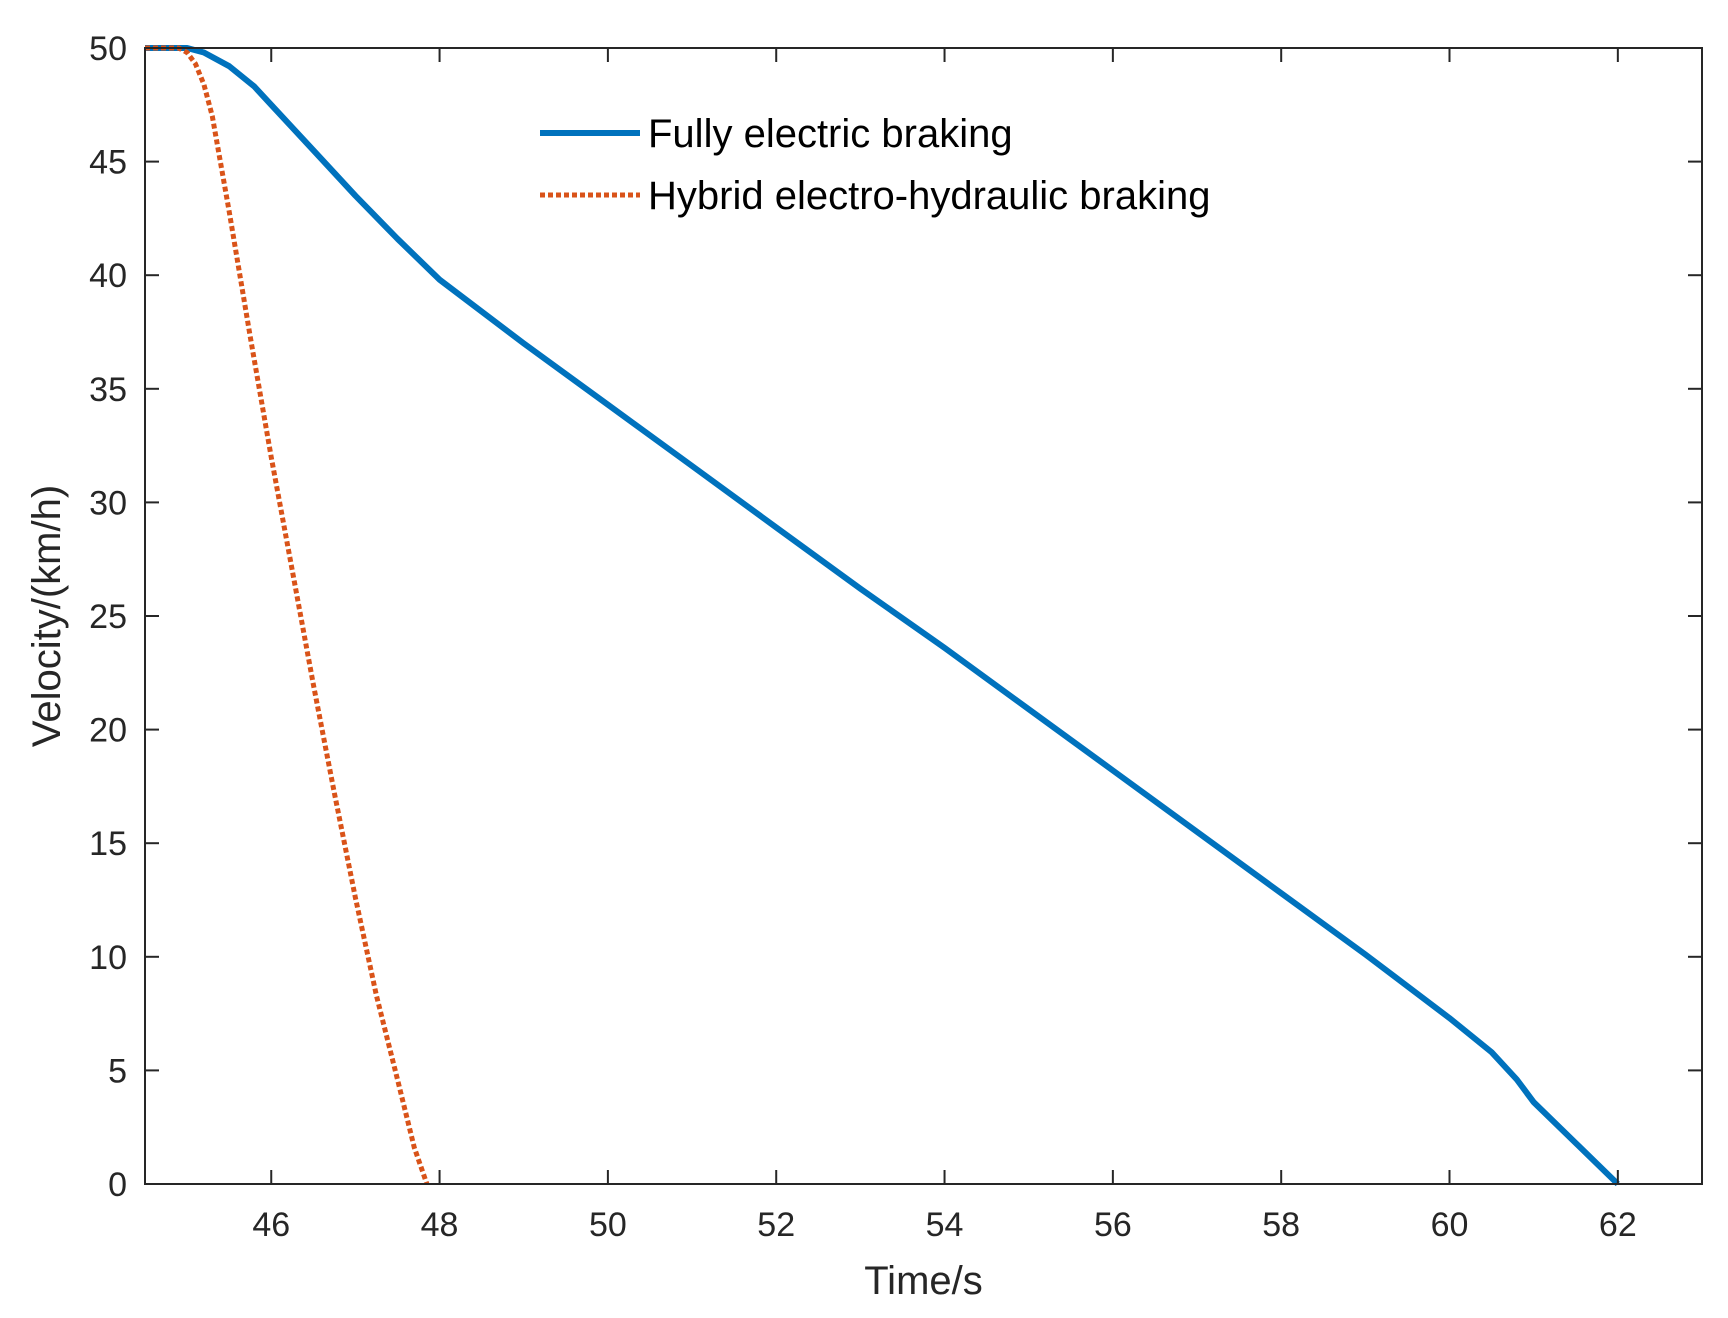 This screenshot has height=1318, width=1728. I want to click on x-axis-label: Time/s, so click(923, 1281).